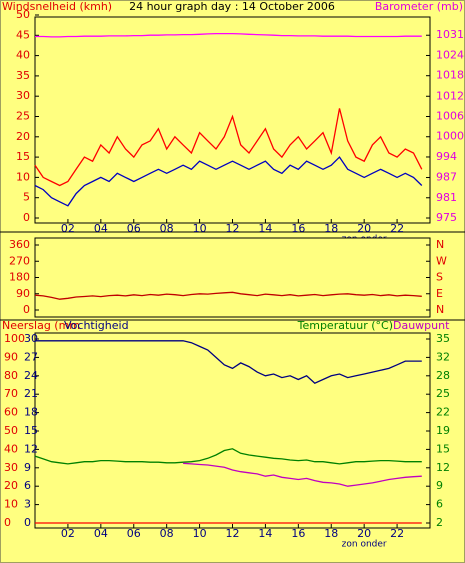 The image size is (465, 563). What do you see at coordinates (14, 338) in the screenshot?
I see `yticks-label: 100` at bounding box center [14, 338].